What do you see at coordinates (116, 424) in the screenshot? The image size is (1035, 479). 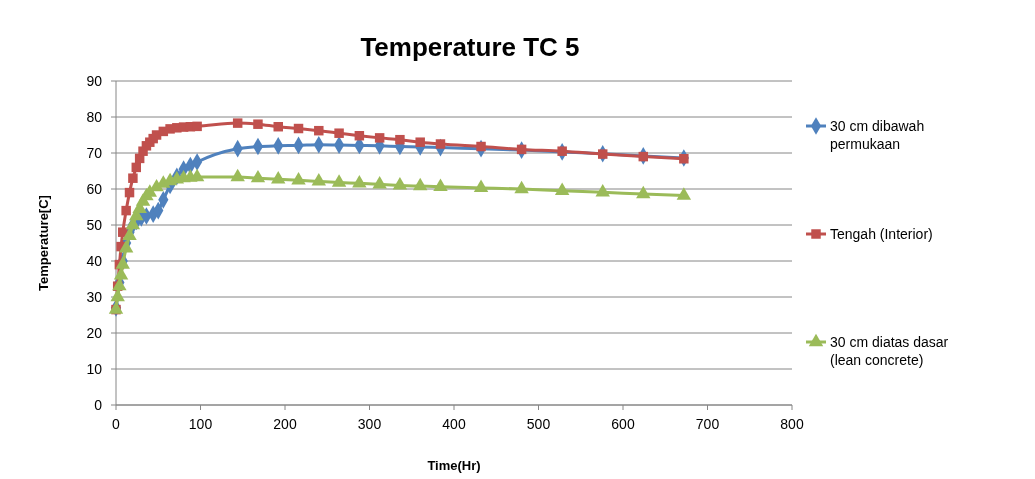 I see `x-tick-label: 0` at bounding box center [116, 424].